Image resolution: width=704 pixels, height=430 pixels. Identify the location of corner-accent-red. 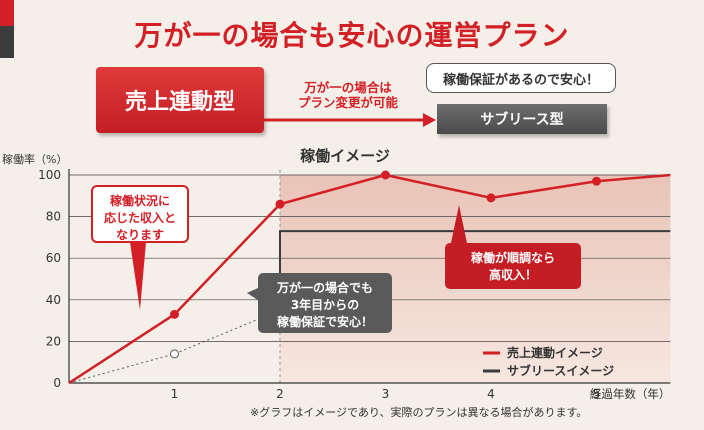
(7, 13).